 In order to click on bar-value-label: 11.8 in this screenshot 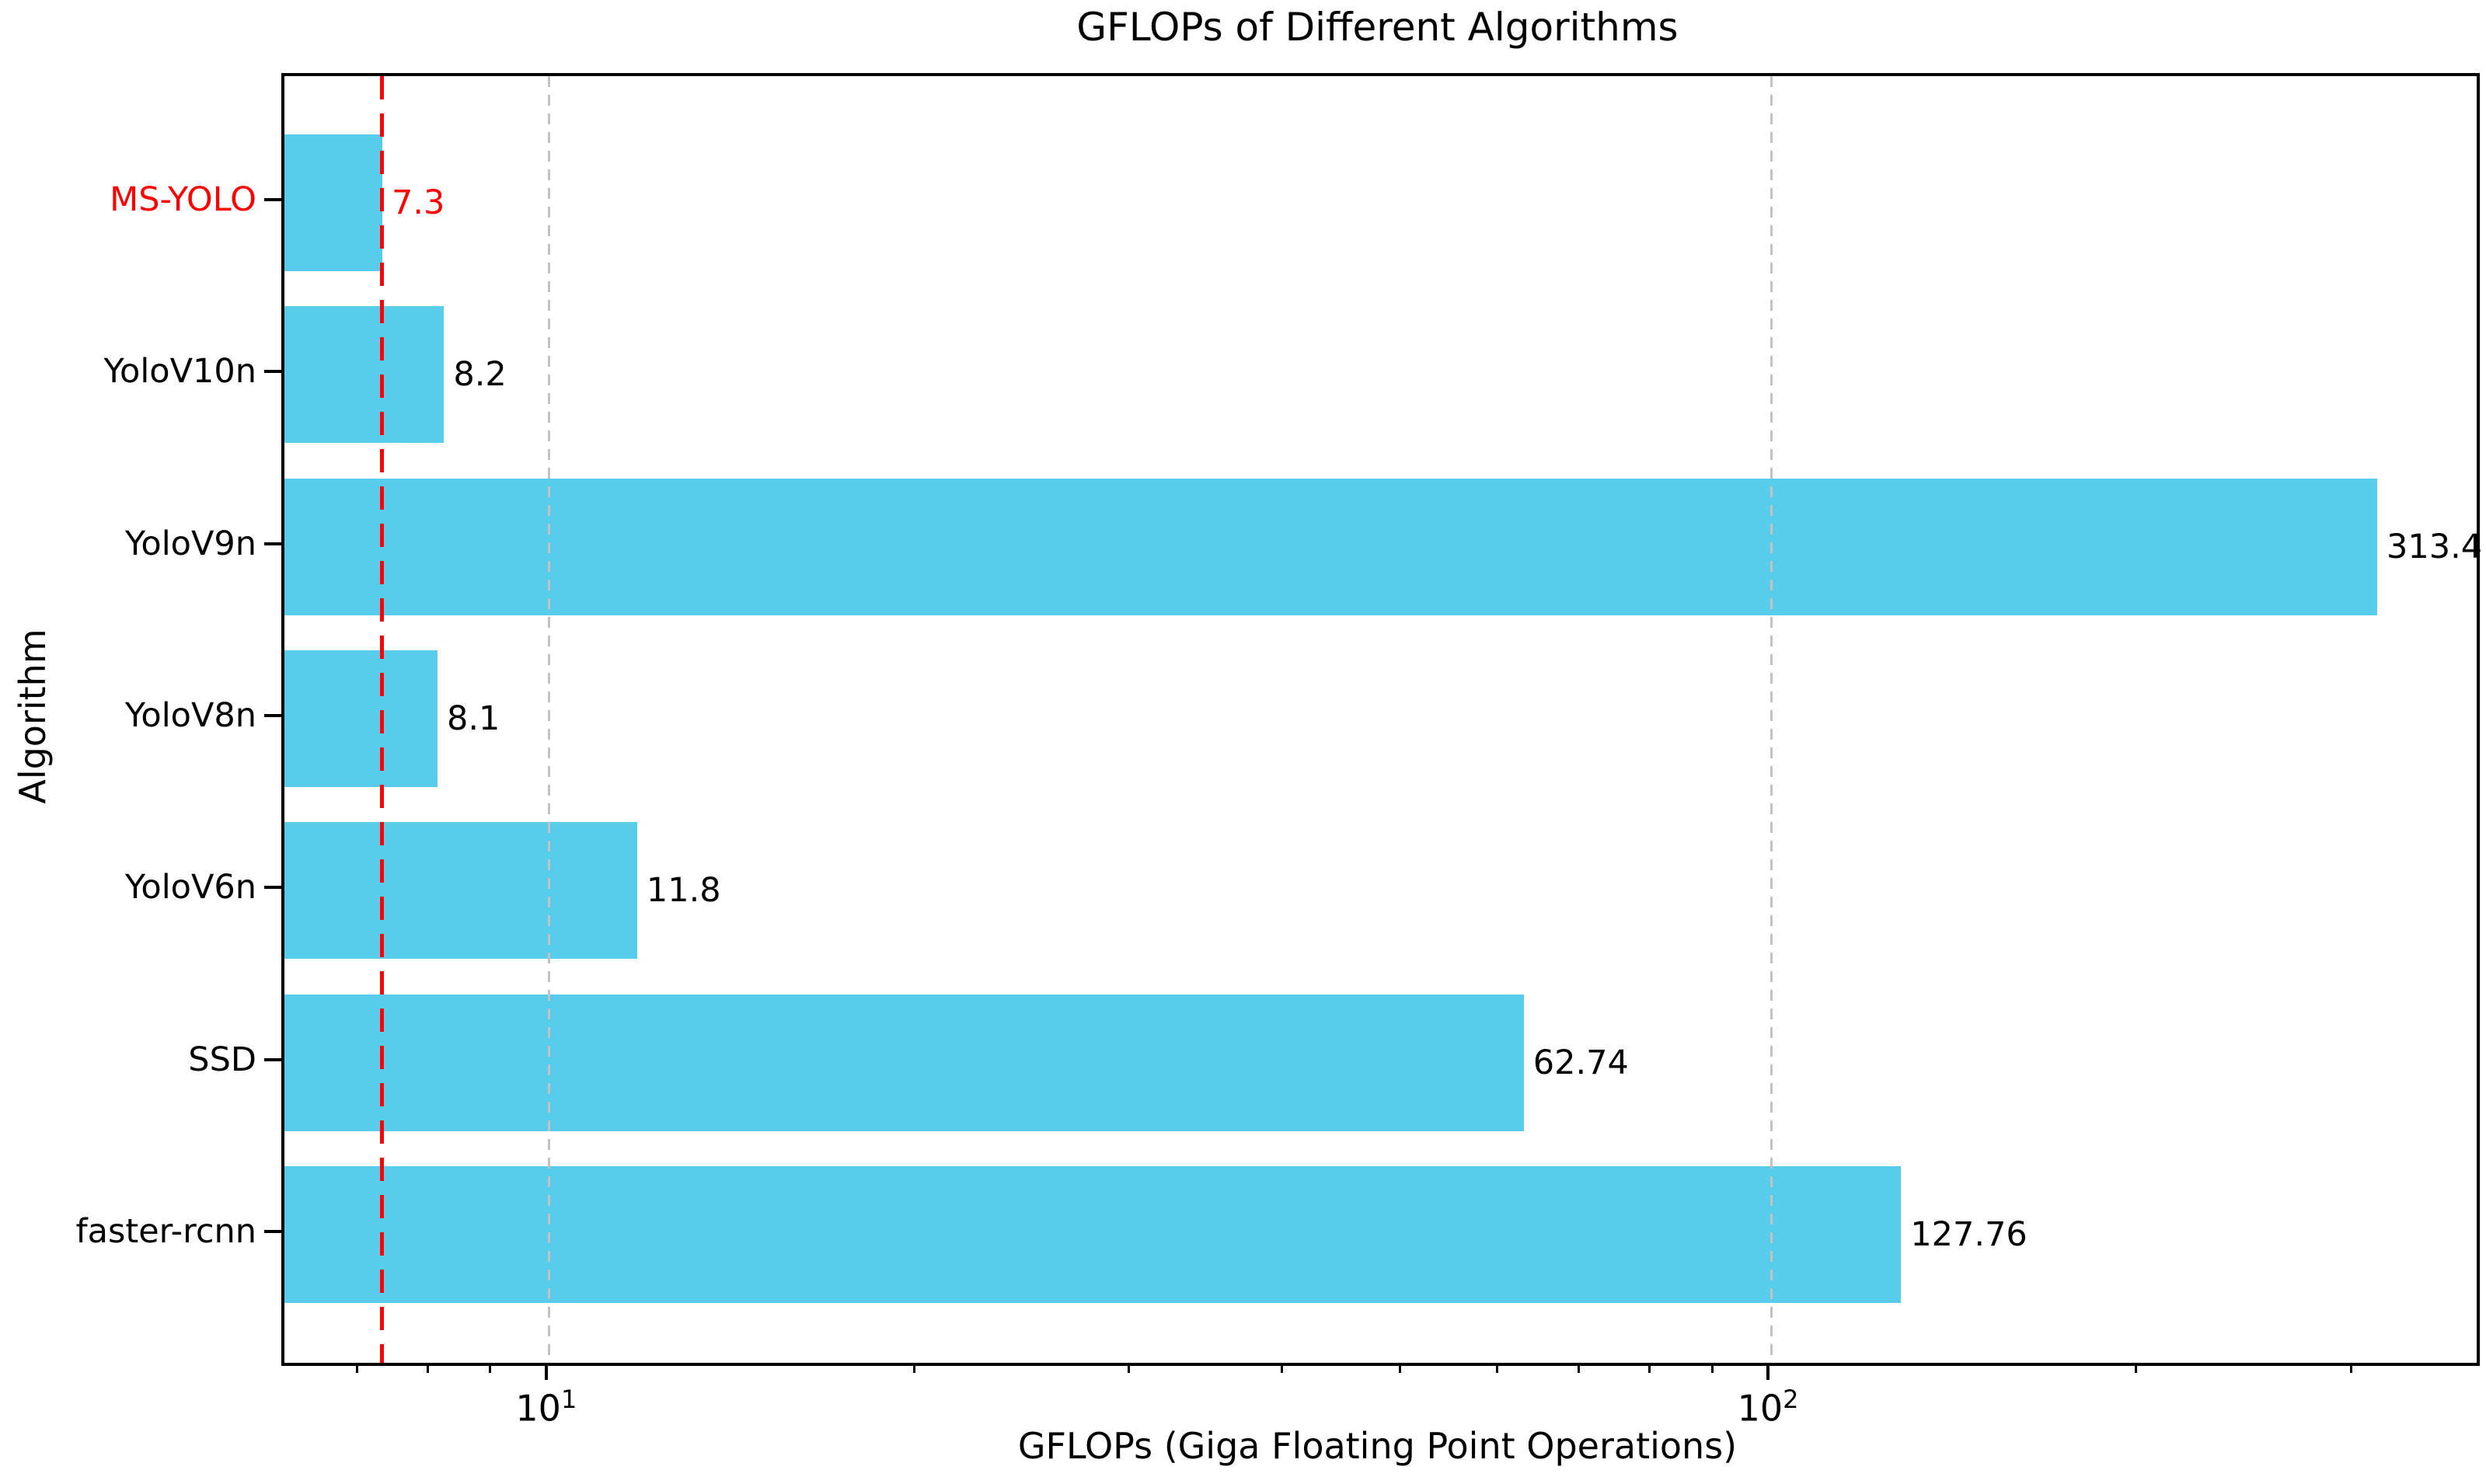, I will do `click(683, 891)`.